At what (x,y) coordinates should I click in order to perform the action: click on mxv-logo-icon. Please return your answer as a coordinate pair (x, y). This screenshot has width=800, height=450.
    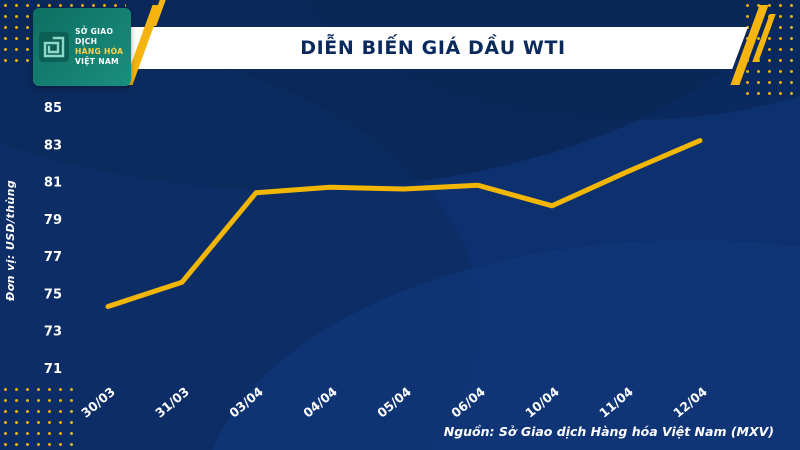
    Looking at the image, I should click on (54, 47).